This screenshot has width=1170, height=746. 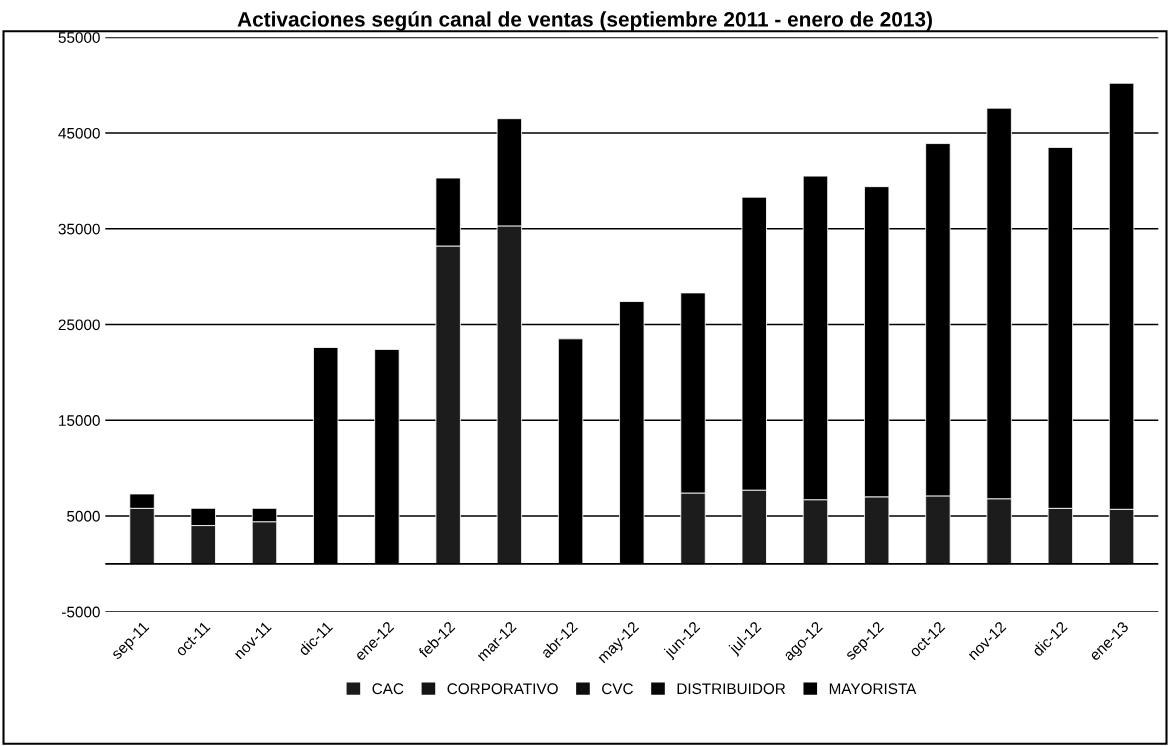 I want to click on y-tick-label: 35000, so click(x=79, y=229).